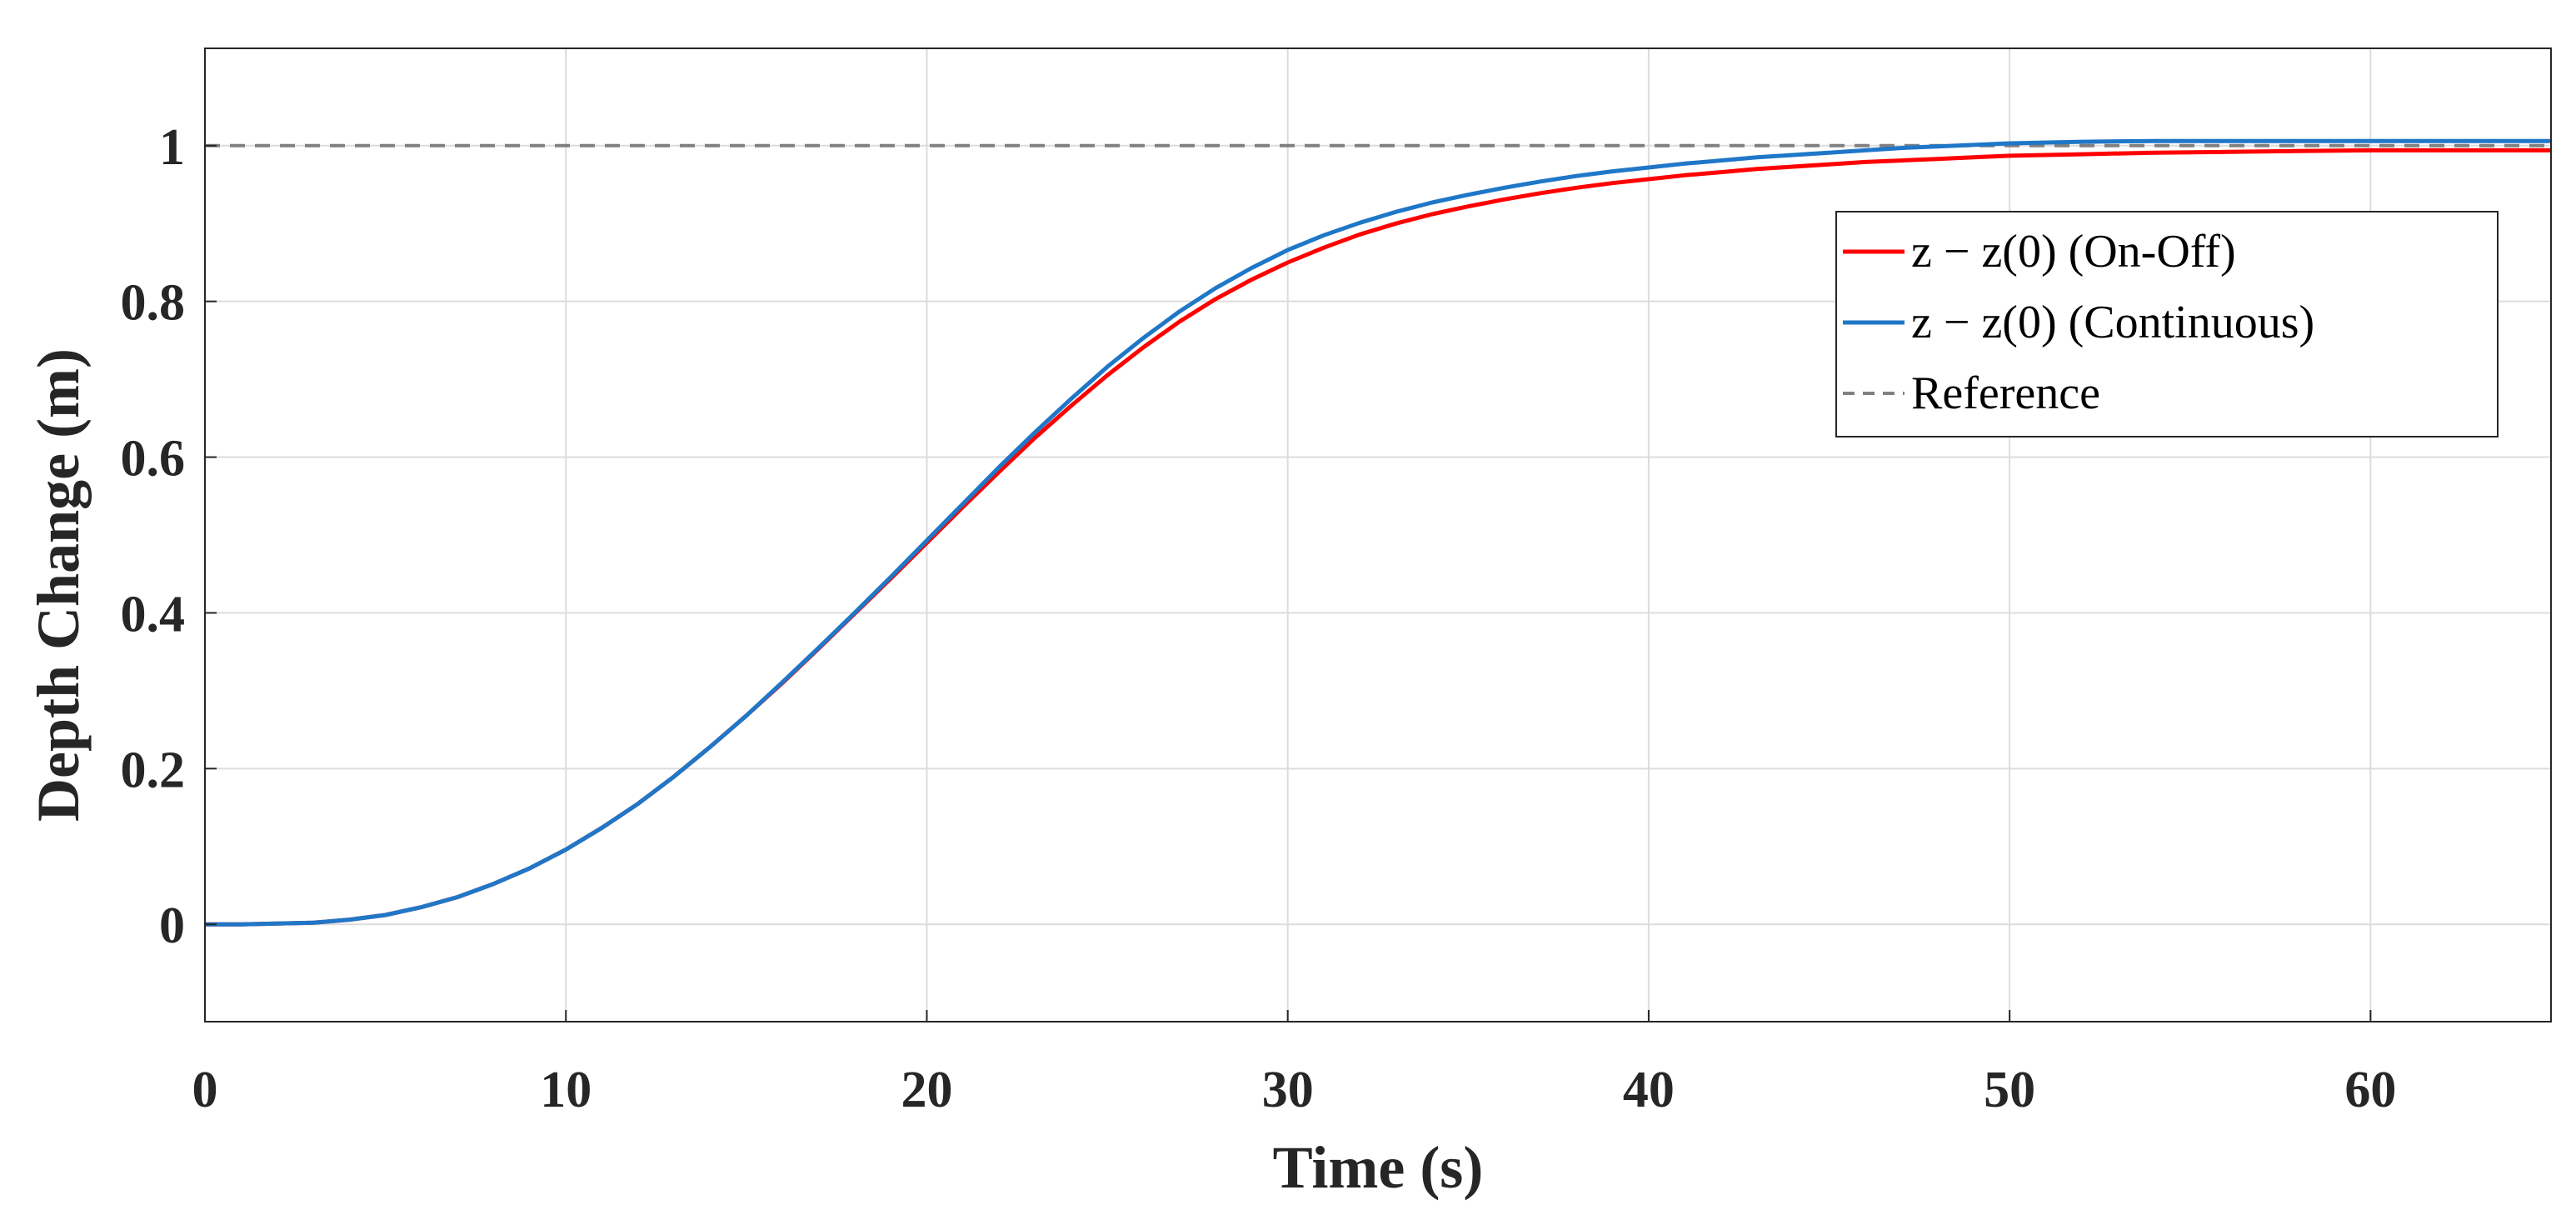  What do you see at coordinates (153, 303) in the screenshot?
I see `y-tick-label: 0.8` at bounding box center [153, 303].